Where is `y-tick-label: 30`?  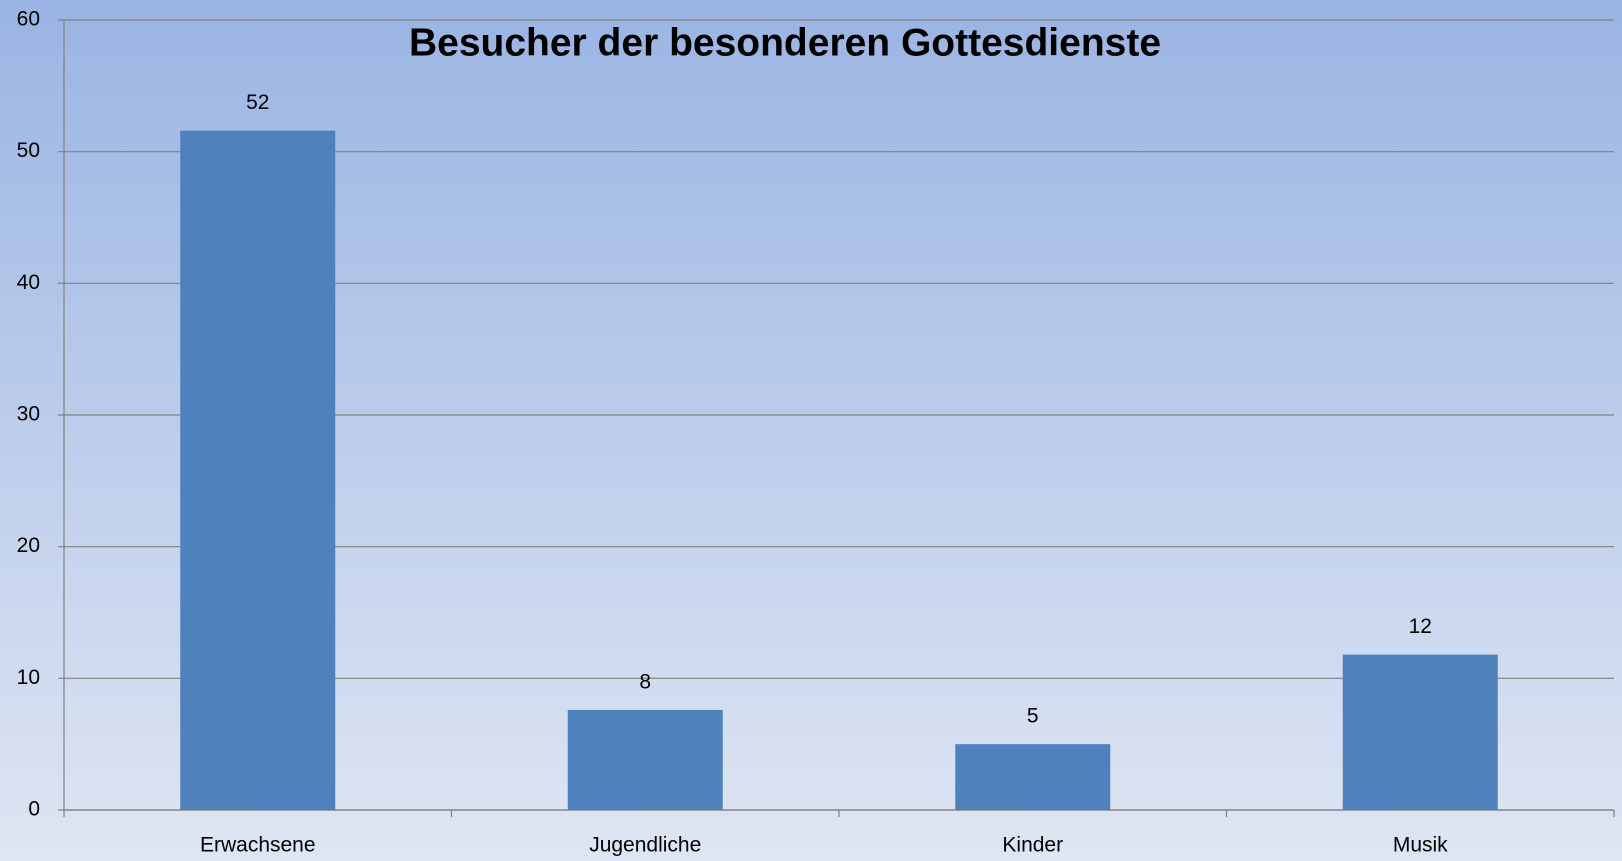 y-tick-label: 30 is located at coordinates (28, 414).